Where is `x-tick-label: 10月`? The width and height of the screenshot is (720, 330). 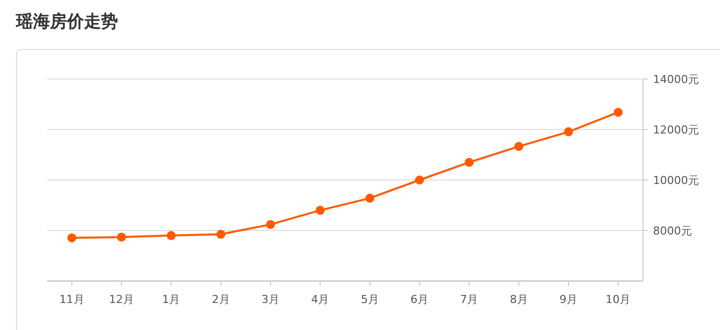 x-tick-label: 10月 is located at coordinates (618, 299).